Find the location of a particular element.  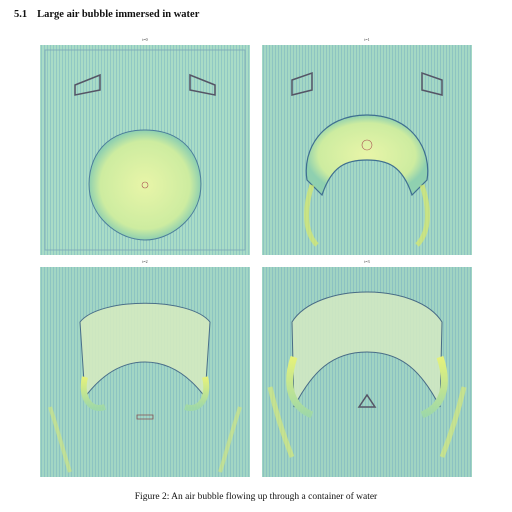

panel-label: t=0 is located at coordinates (144, 39).